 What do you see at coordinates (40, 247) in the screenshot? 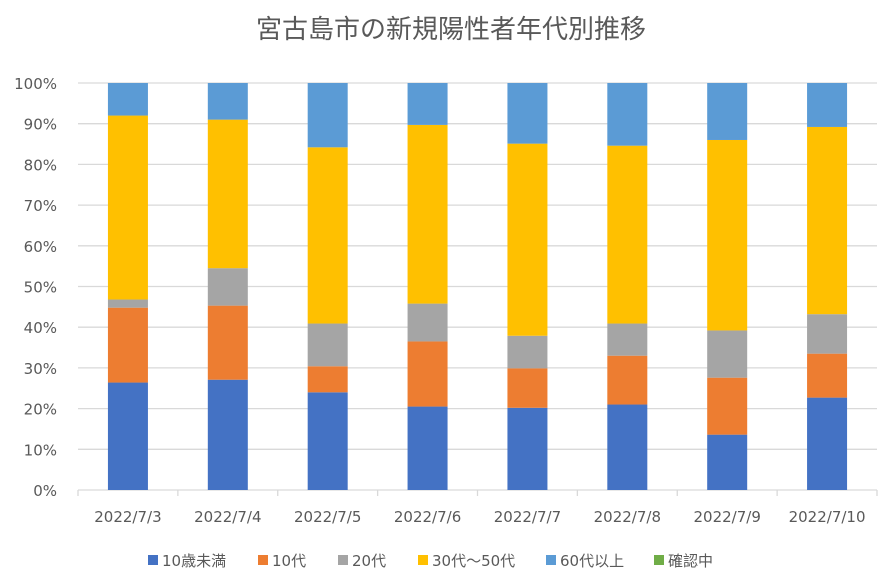
I see `y-tick-label: 60%` at bounding box center [40, 247].